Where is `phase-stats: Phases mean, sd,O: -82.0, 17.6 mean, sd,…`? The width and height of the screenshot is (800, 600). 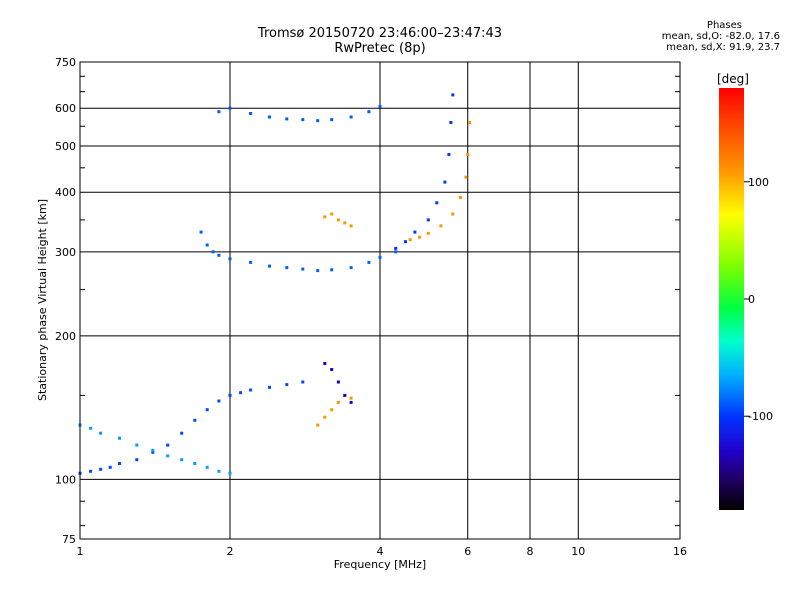
phase-stats: Phases mean, sd,O: -82.0, 17.6 mean, sd,… is located at coordinates (675, 36).